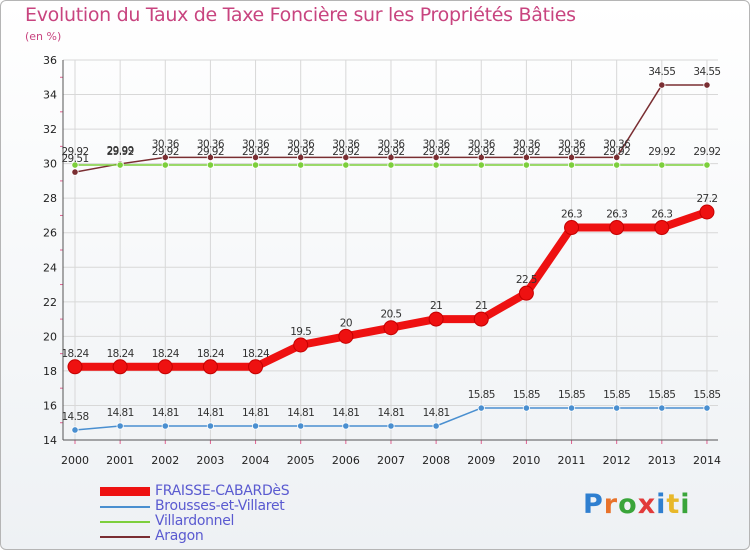  Describe the element at coordinates (220, 506) in the screenshot. I see `legend-label: Brousses-et-Villaret` at that location.